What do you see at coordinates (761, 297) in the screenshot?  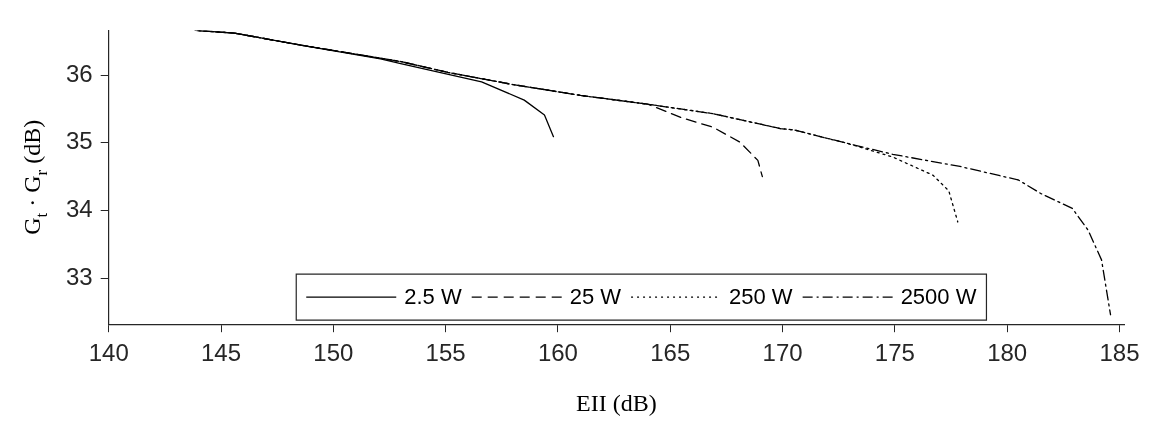 I see `legend-label: 250 W` at bounding box center [761, 297].